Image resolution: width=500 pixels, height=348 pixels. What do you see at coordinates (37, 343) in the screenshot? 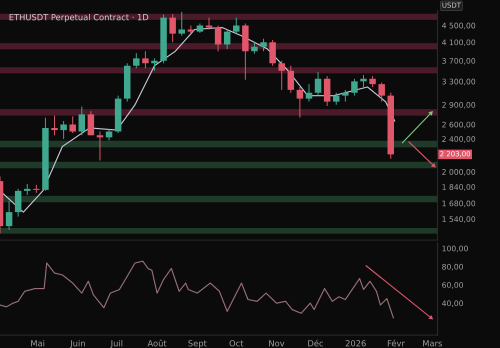
I see `x-tick-label: Mai` at bounding box center [37, 343].